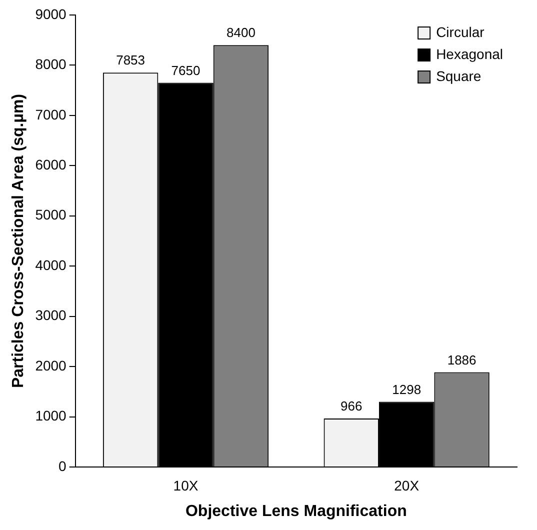 This screenshot has width=537, height=530. What do you see at coordinates (351, 406) in the screenshot?
I see `data-label: 966` at bounding box center [351, 406].